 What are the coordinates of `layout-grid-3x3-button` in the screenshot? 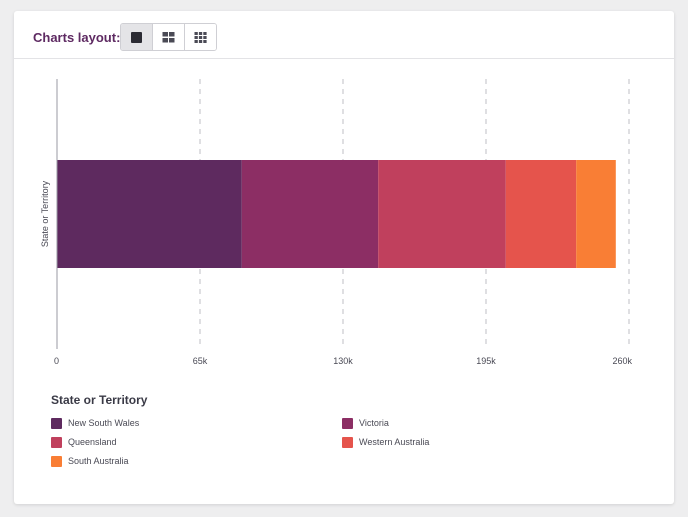 It's located at (200, 37).